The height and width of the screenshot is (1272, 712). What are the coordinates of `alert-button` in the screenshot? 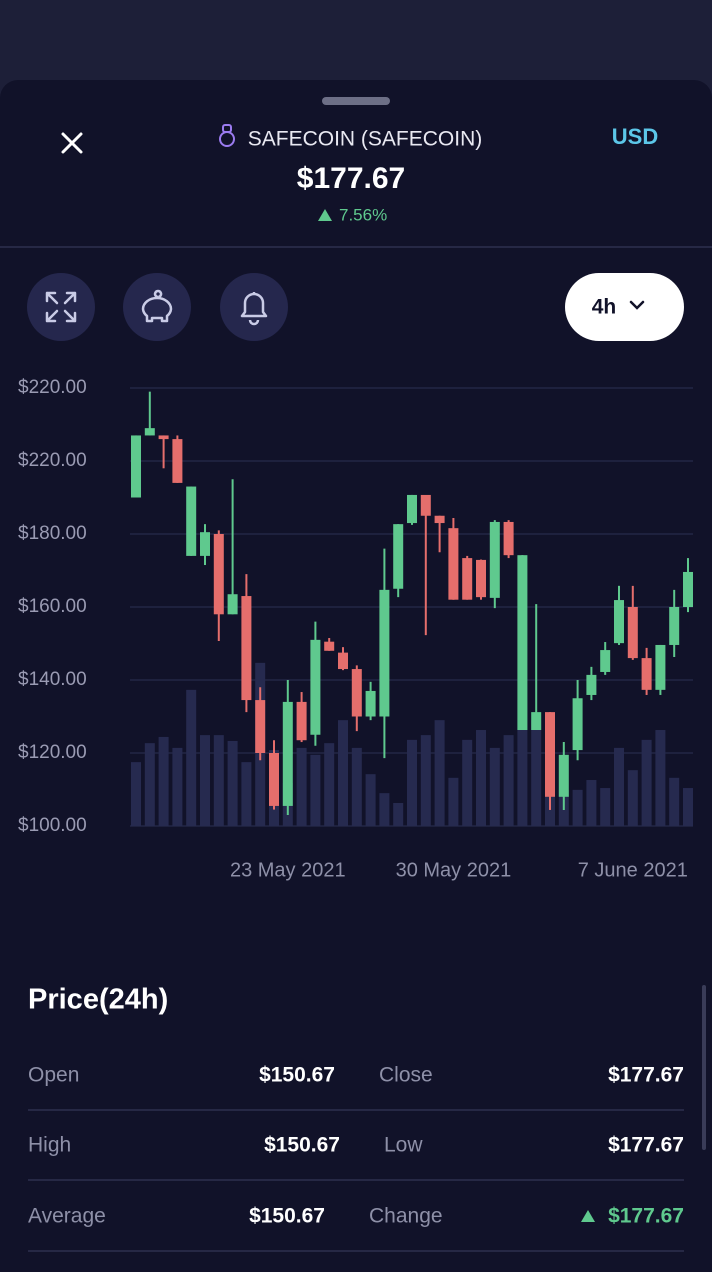 It's located at (254, 307).